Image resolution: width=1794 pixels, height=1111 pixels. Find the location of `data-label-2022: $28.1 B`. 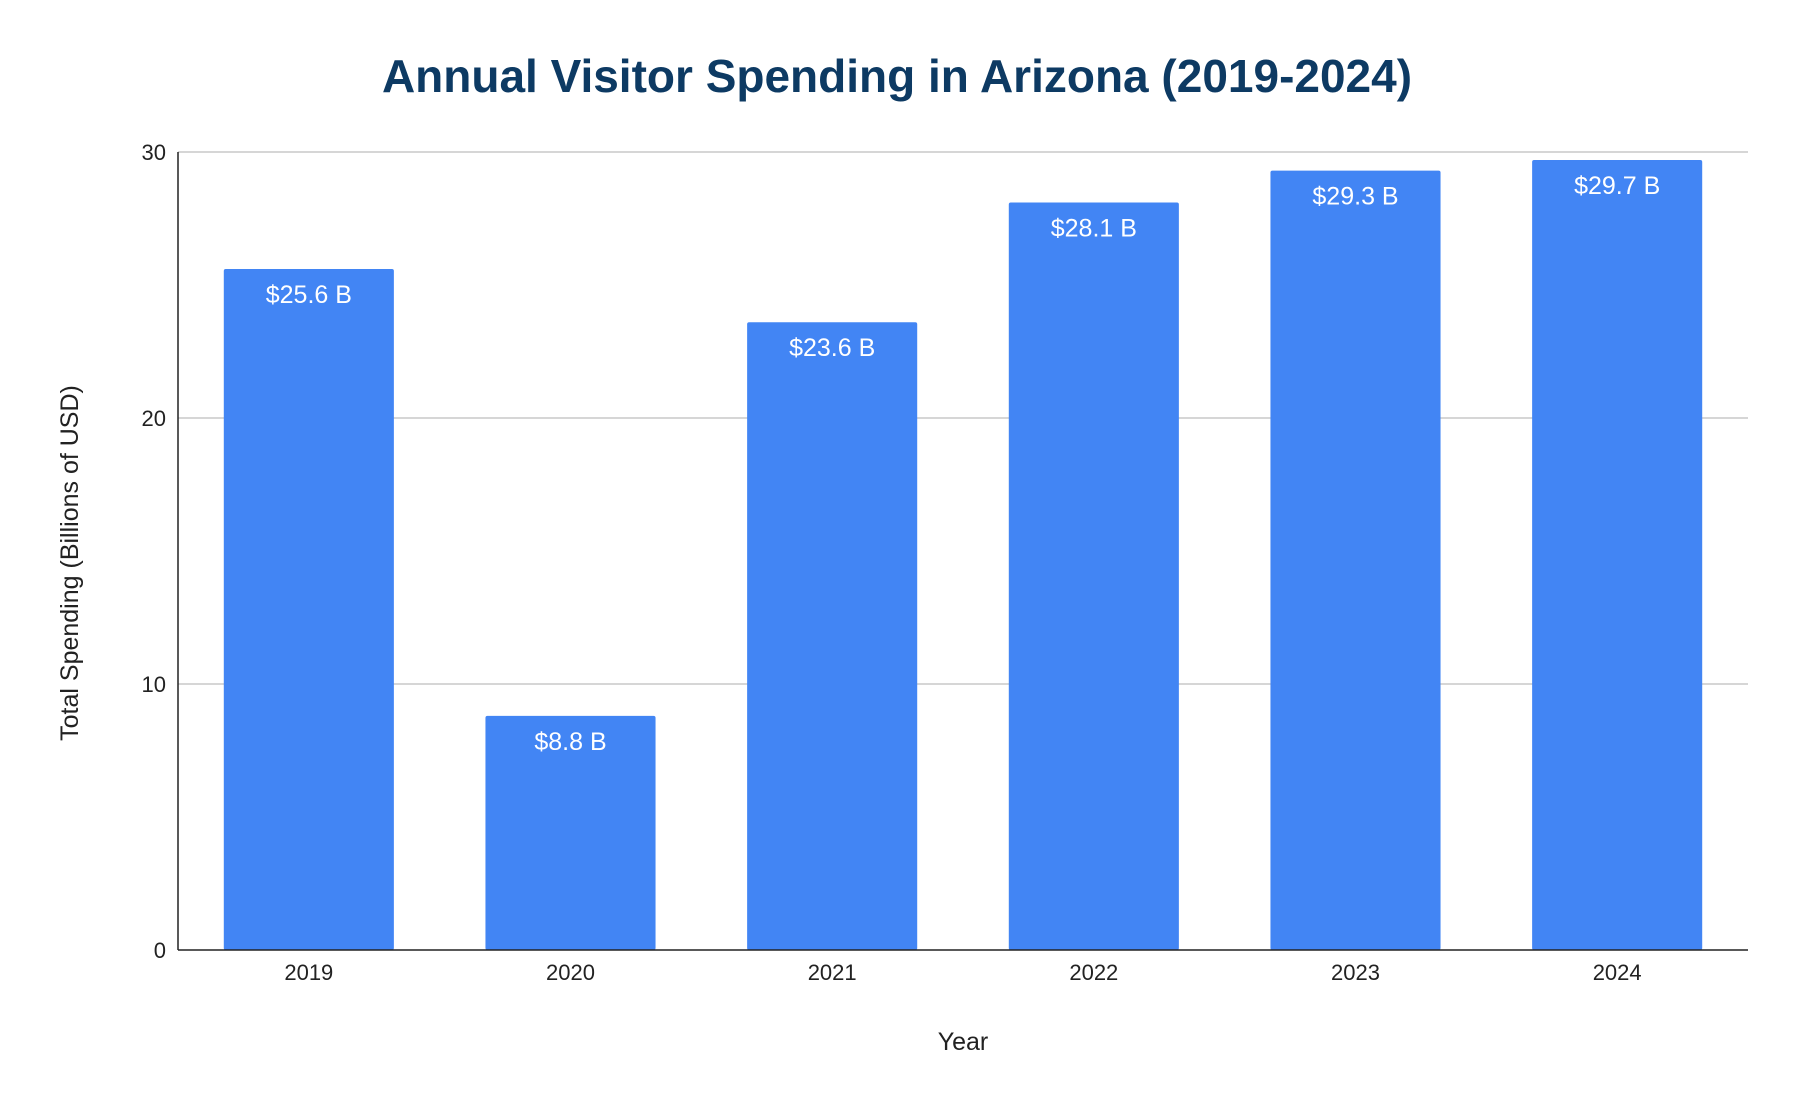

data-label-2022: $28.1 B is located at coordinates (1094, 229).